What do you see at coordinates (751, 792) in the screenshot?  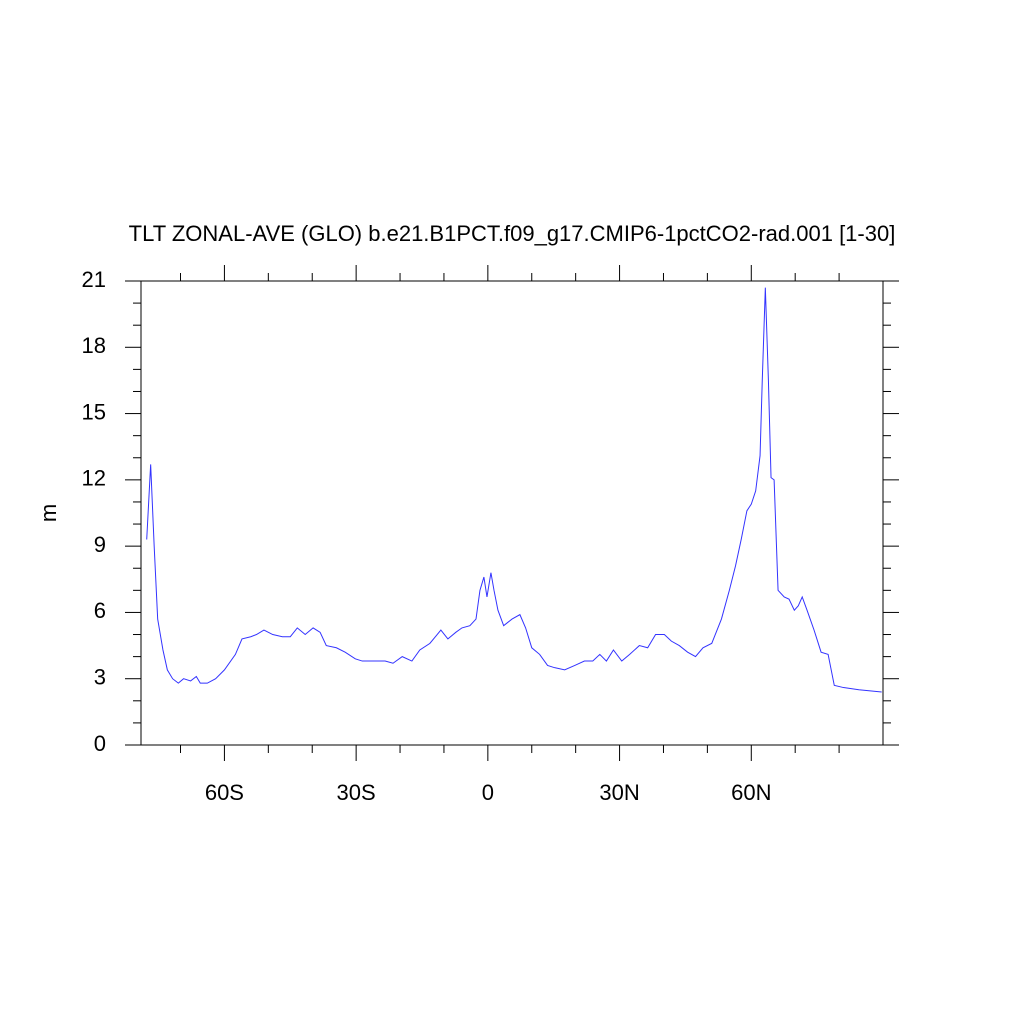 I see `x-tick-label: 60N` at bounding box center [751, 792].